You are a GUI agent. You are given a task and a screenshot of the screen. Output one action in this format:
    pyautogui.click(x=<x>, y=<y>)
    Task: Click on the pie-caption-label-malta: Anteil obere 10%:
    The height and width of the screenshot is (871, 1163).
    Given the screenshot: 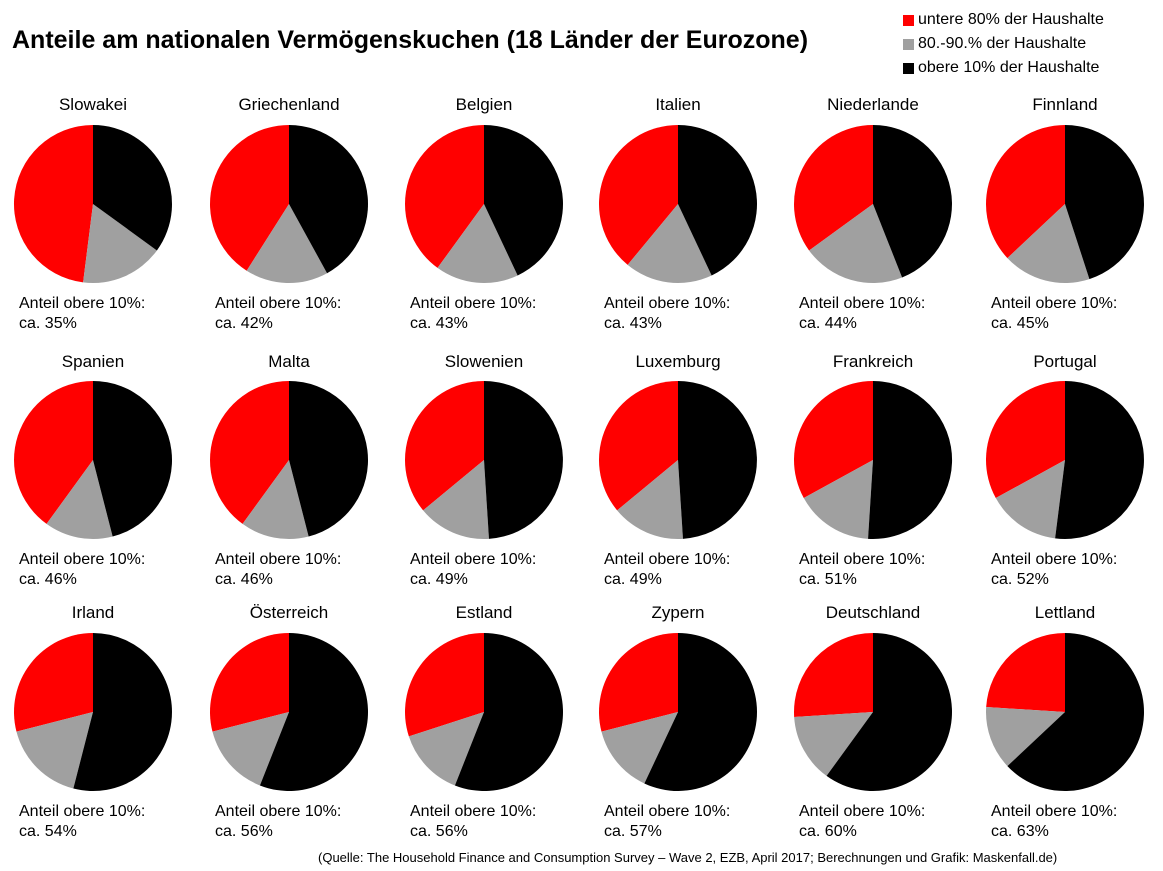 What is the action you would take?
    pyautogui.click(x=278, y=559)
    